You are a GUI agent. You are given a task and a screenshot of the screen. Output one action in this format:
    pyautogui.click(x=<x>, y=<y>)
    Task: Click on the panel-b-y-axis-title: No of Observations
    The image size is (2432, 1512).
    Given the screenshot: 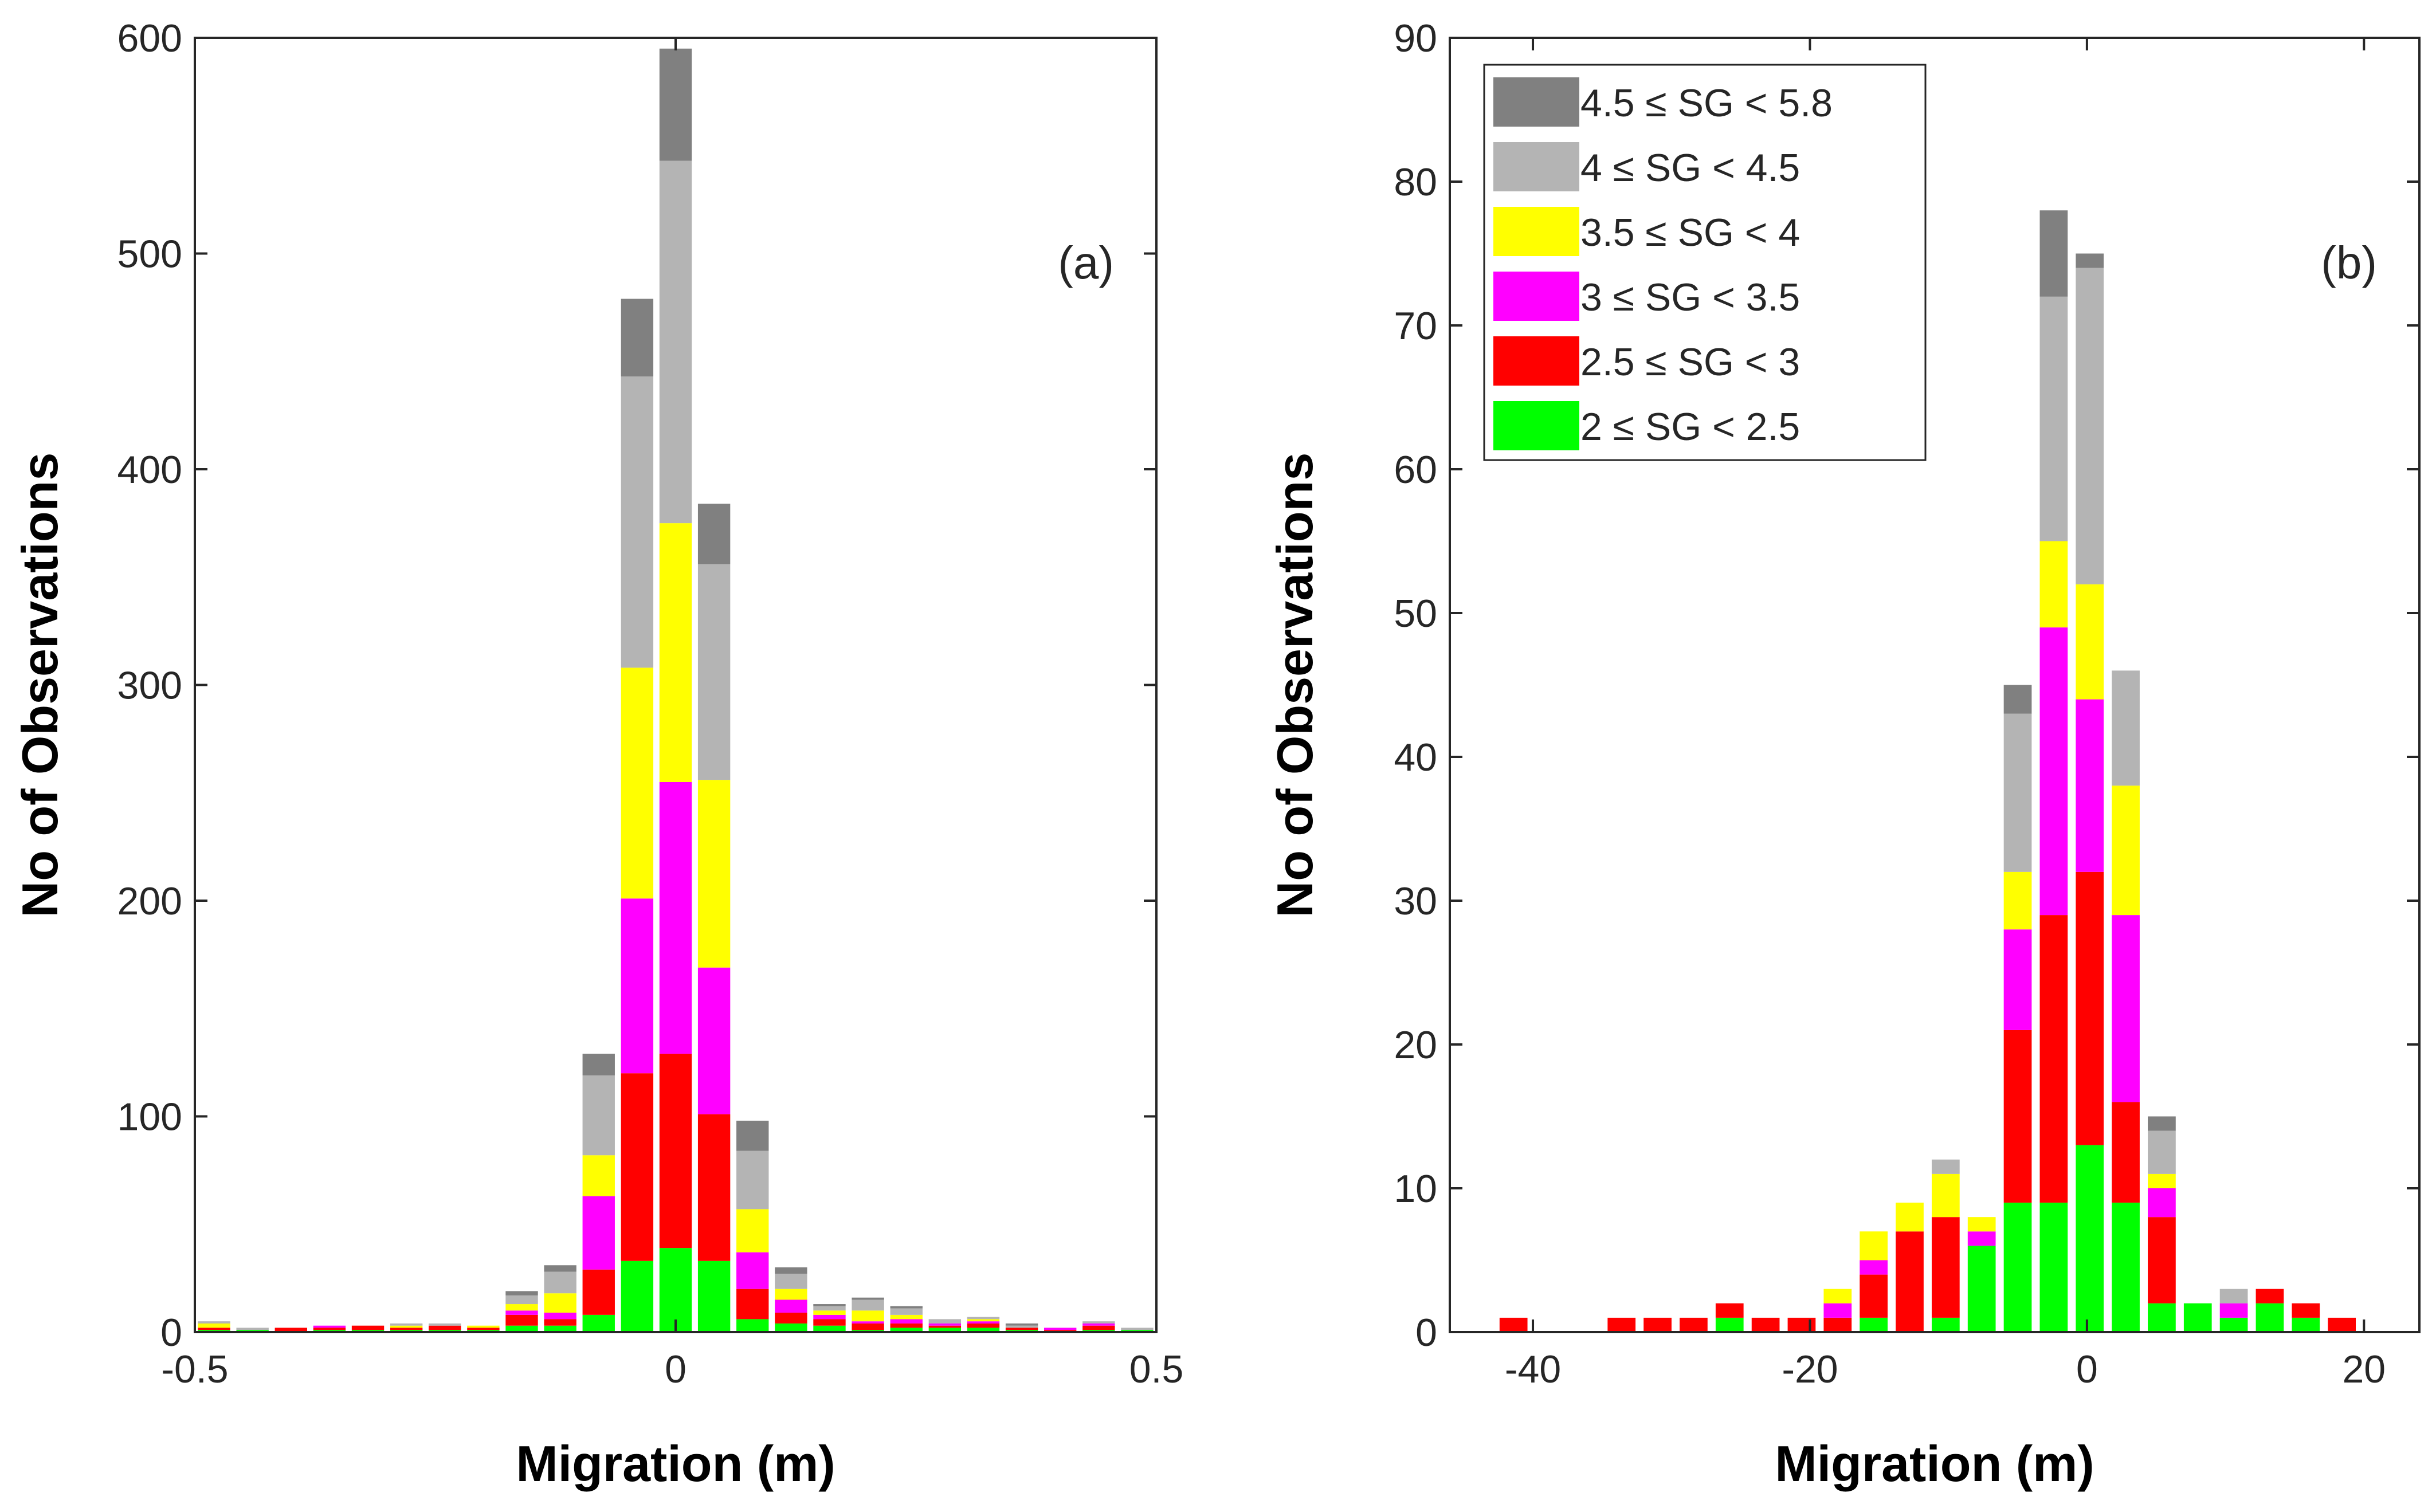 What is the action you would take?
    pyautogui.click(x=1294, y=686)
    